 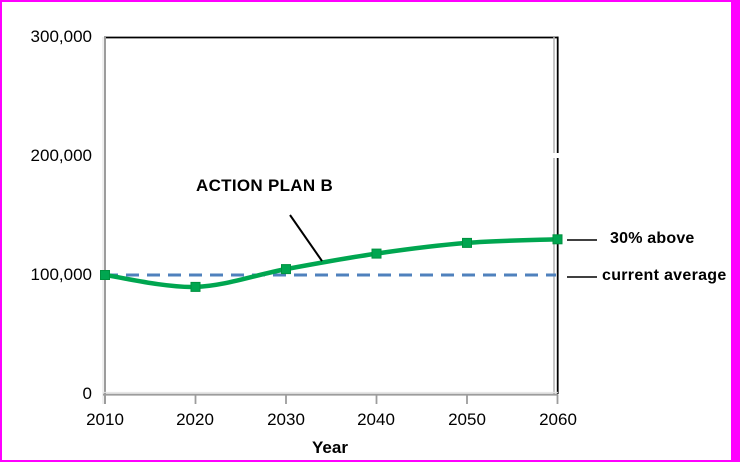 I want to click on action-plan-b-pointer-line, so click(x=306, y=238).